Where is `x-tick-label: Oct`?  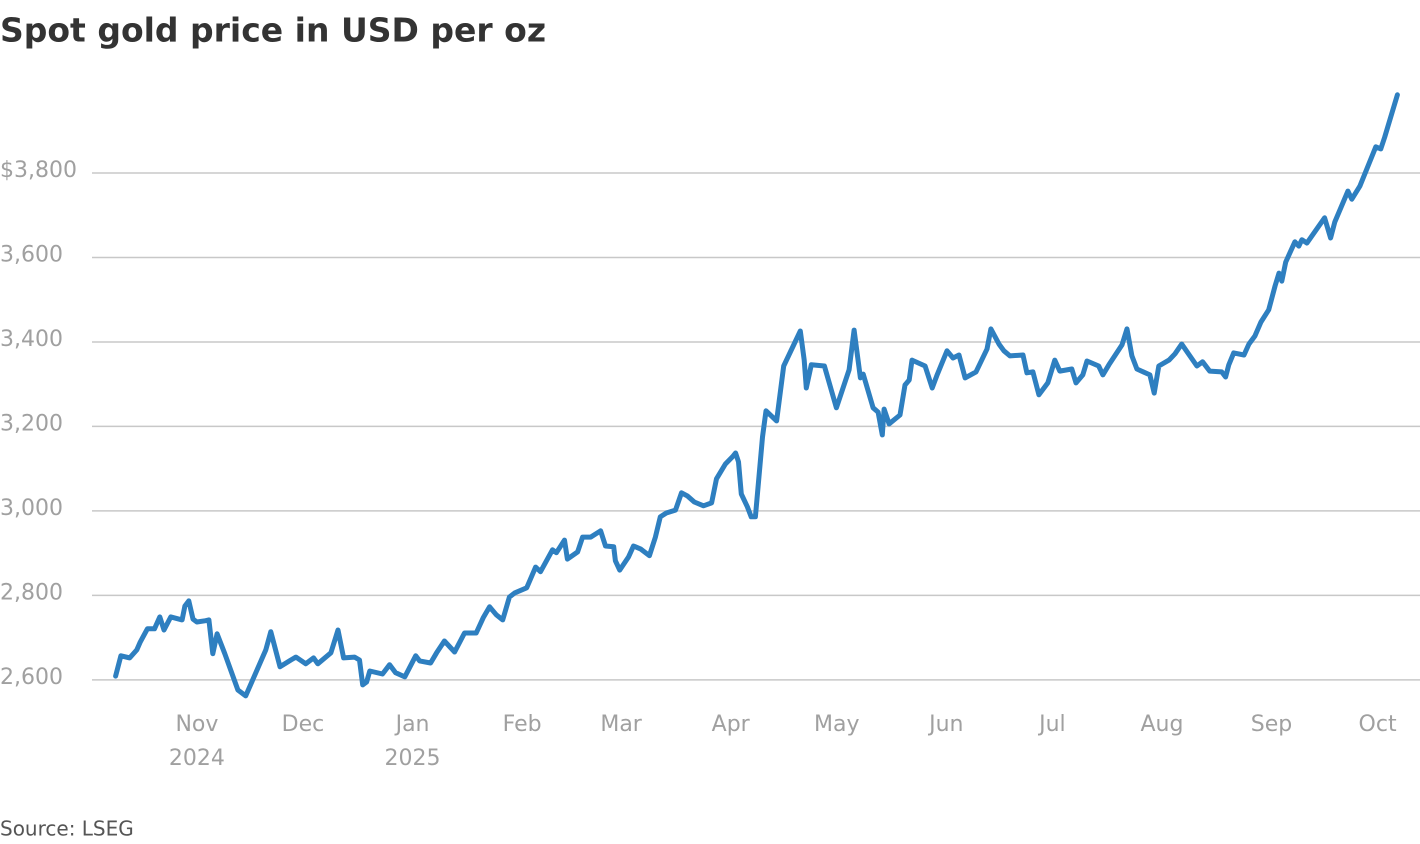 x-tick-label: Oct is located at coordinates (1378, 724).